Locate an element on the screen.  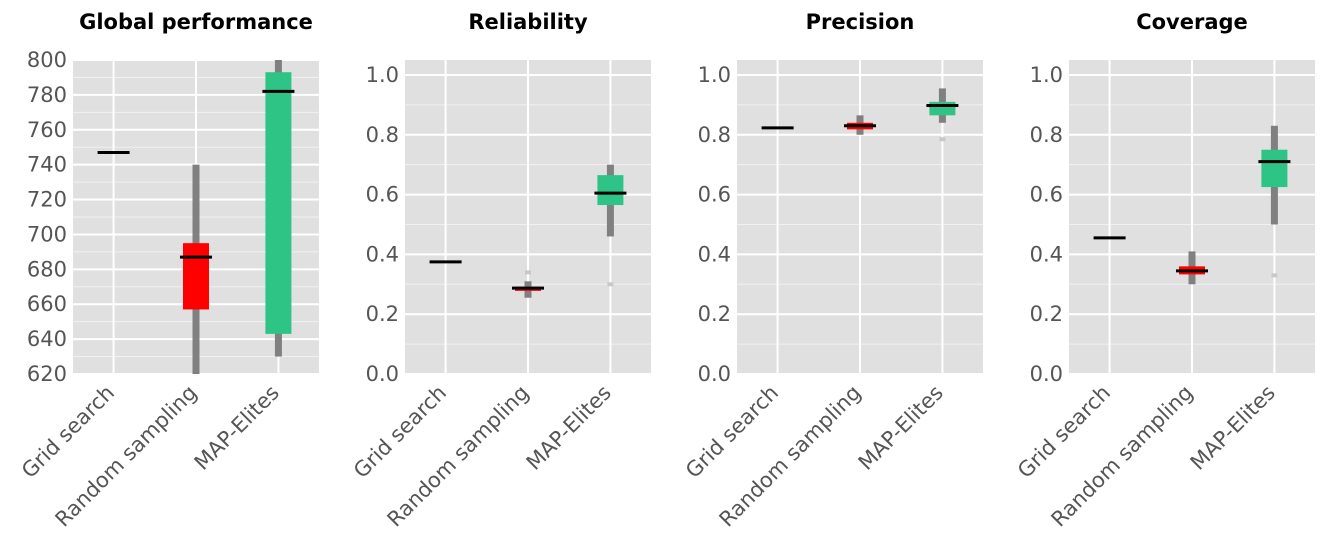
panel-4-ytick-label: 0.0 is located at coordinates (1046, 374).